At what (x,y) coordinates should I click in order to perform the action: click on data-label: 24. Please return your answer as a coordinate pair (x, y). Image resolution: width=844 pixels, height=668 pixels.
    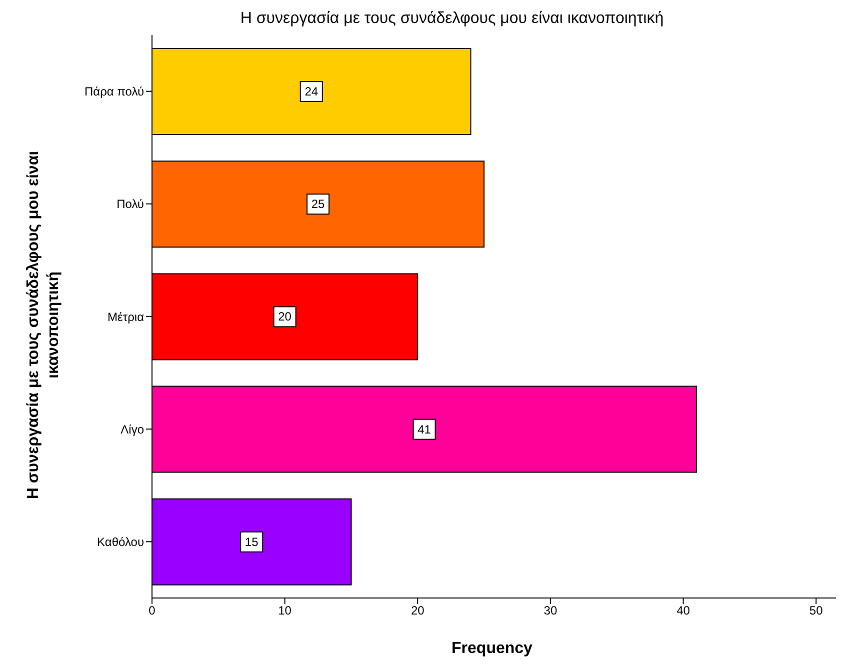
    Looking at the image, I should click on (311, 91).